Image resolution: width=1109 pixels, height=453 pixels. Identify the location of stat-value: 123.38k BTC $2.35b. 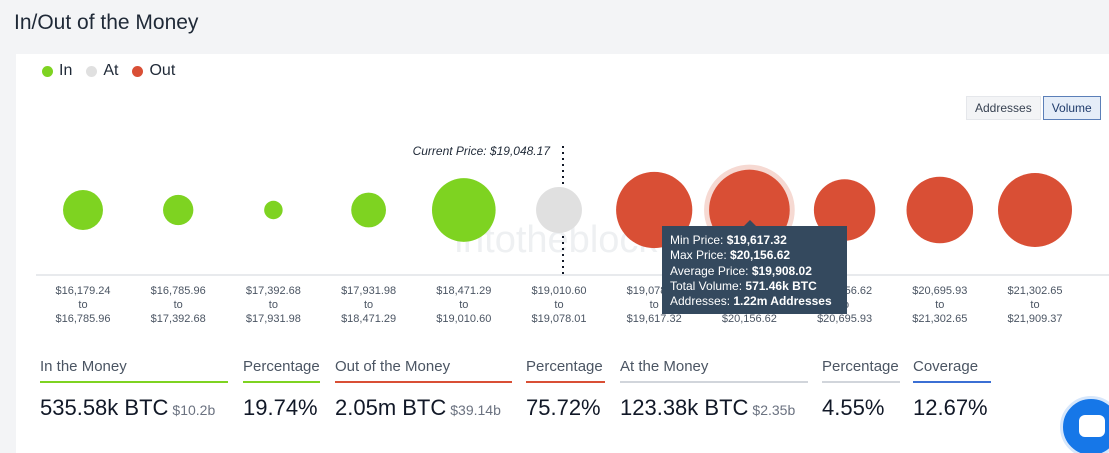
(708, 407).